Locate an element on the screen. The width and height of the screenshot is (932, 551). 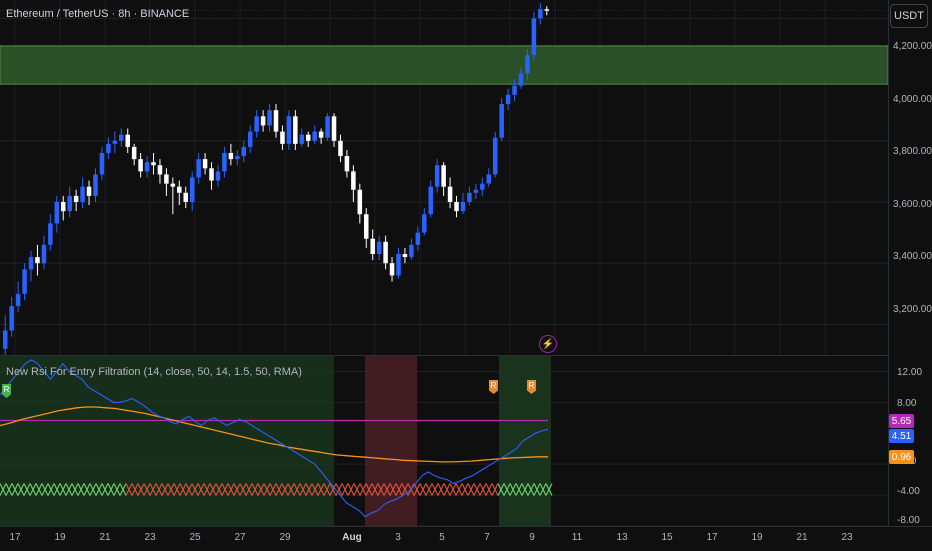
indicator-tick: 8.00 is located at coordinates (907, 403).